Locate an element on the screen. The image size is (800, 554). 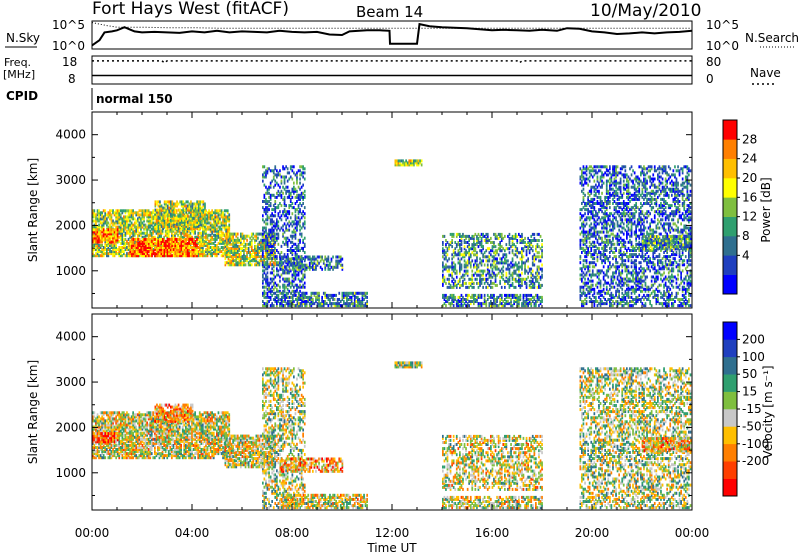
nsky-label: N.Sky is located at coordinates (23, 38).